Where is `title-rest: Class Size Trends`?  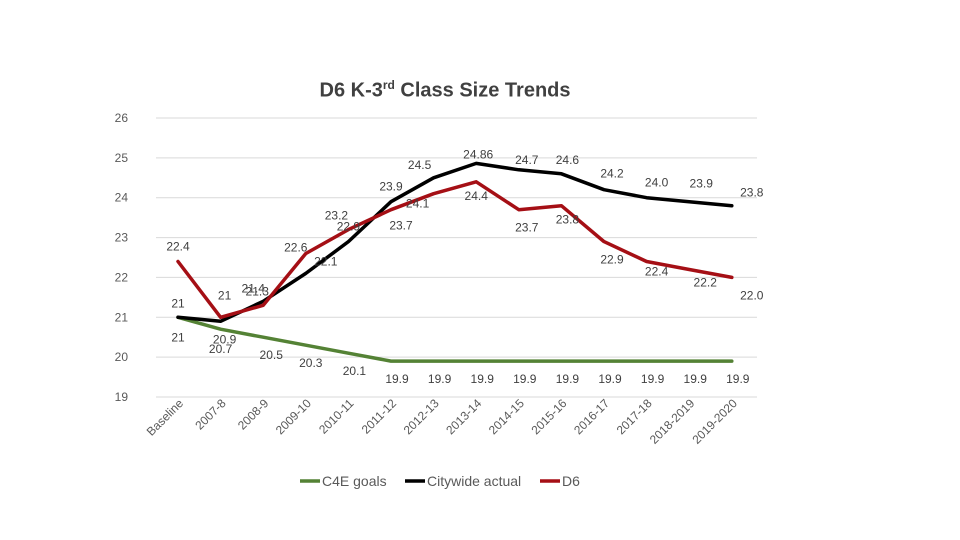
title-rest: Class Size Trends is located at coordinates (482, 90).